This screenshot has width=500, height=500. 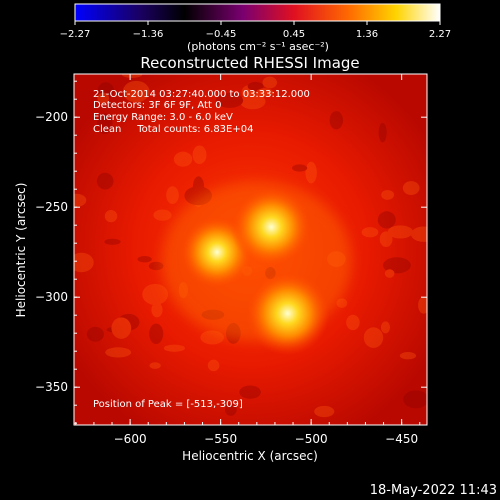 I want to click on x-tick-label: −550, so click(x=220, y=439).